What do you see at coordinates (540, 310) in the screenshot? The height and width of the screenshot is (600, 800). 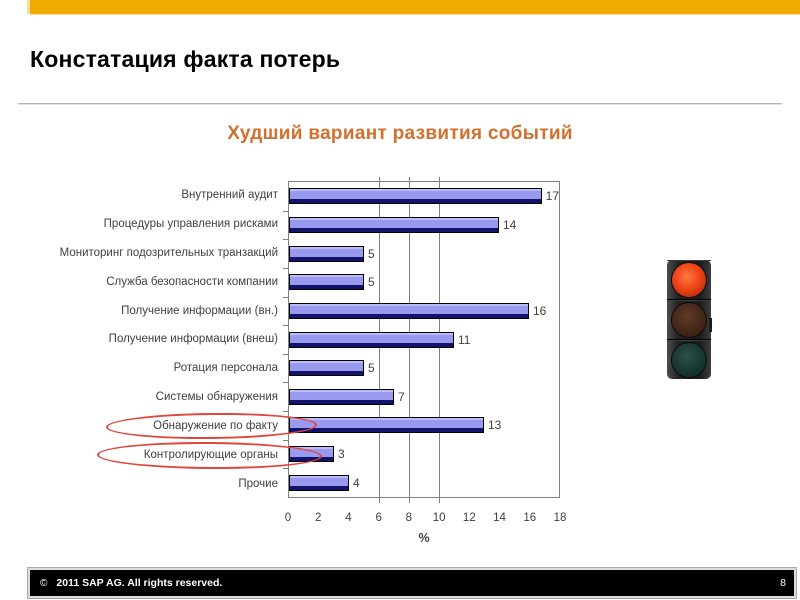 I see `bar-value-label: 16` at bounding box center [540, 310].